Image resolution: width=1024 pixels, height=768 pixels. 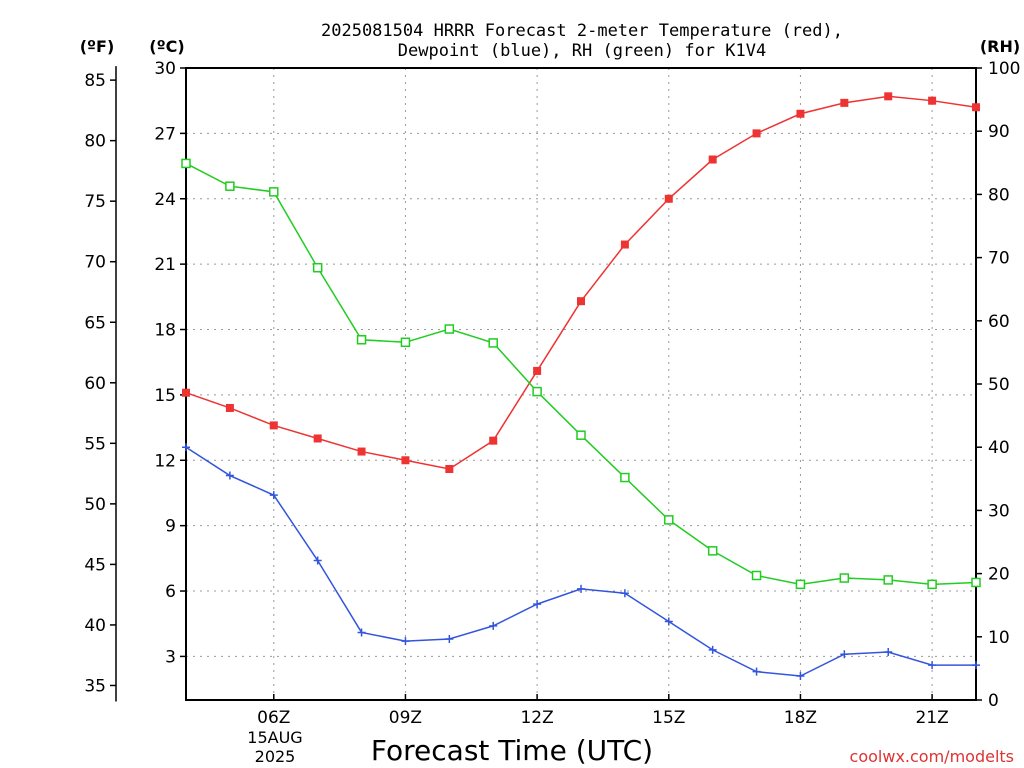 I want to click on fahrenheit-tick-label: 75, so click(x=95, y=202).